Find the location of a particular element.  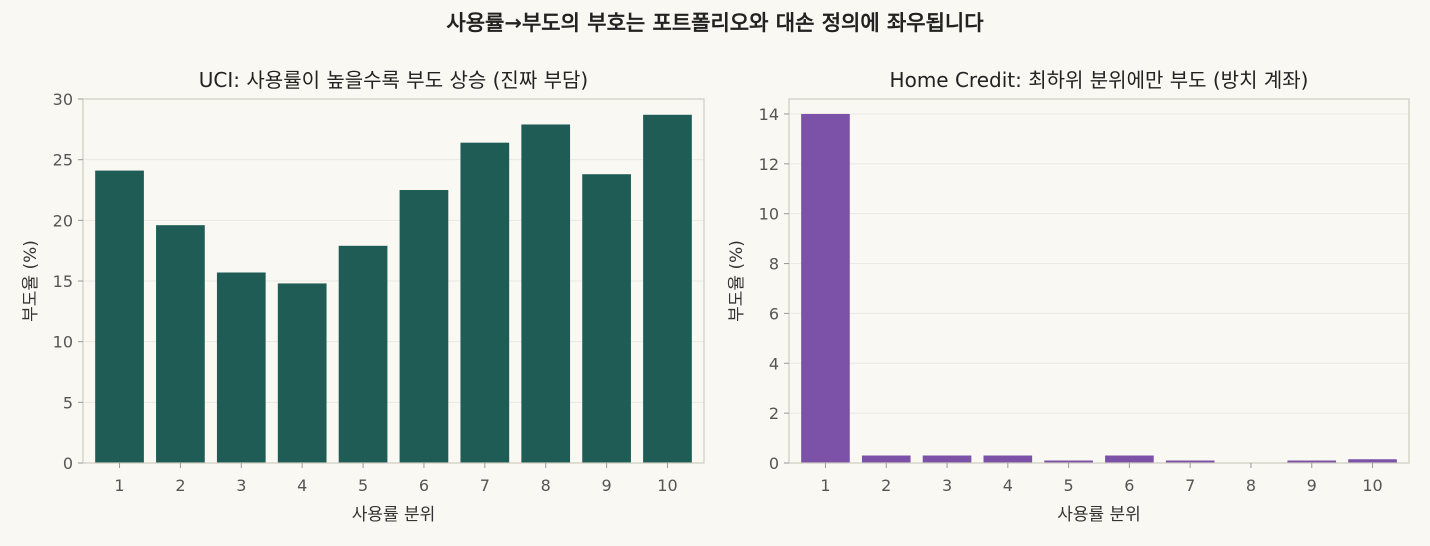

chart-title: UCI: 사용률이 높을수록 부도 상승 (진짜 부담) is located at coordinates (393, 80).